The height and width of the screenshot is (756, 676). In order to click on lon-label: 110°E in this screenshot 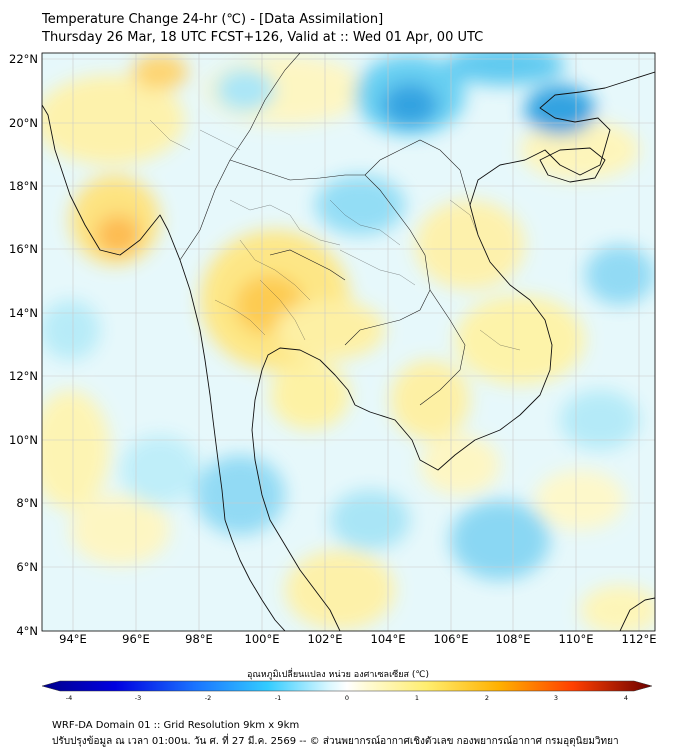, I will do `click(576, 639)`.